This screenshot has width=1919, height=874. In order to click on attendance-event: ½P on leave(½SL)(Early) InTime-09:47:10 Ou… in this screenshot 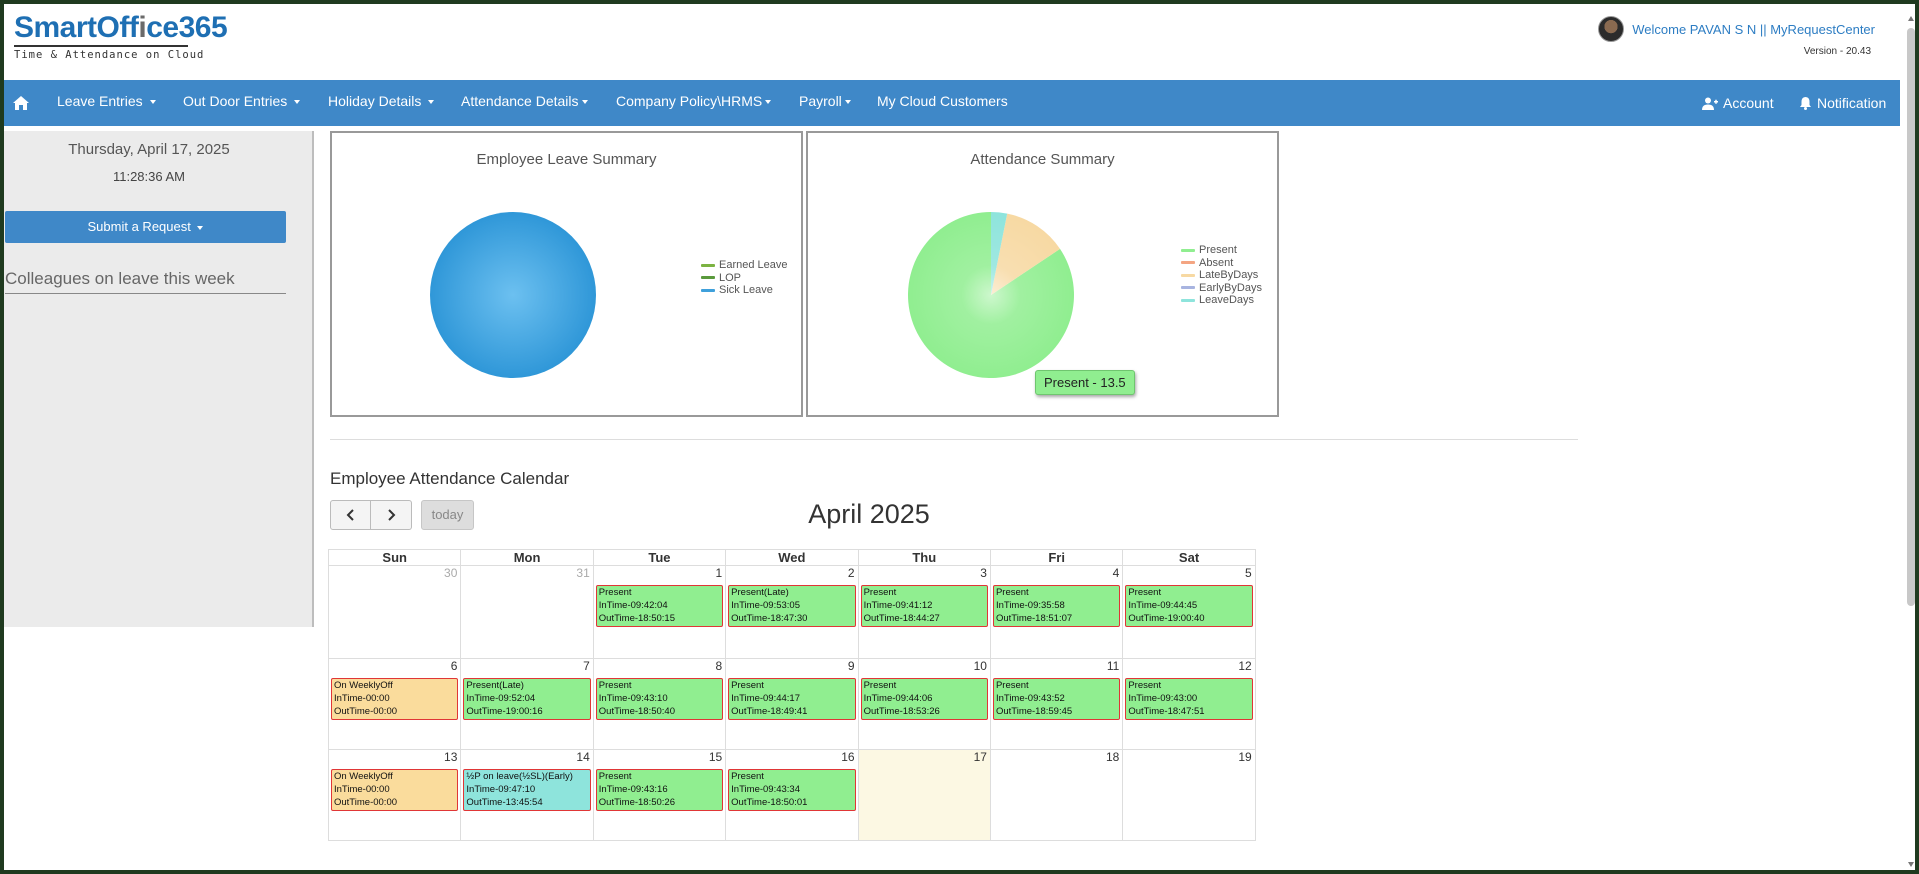, I will do `click(527, 790)`.